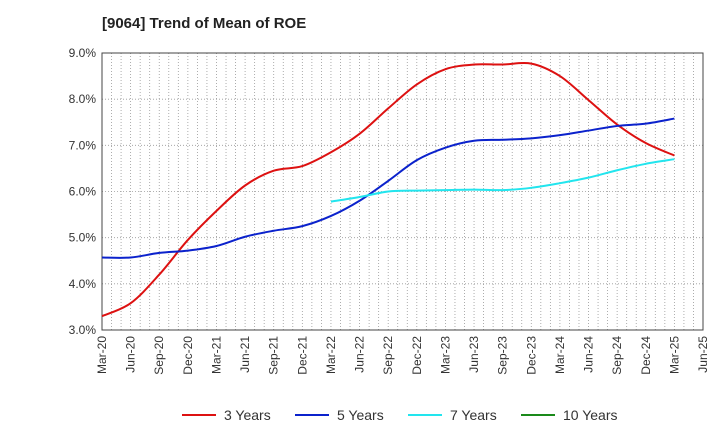 Image resolution: width=720 pixels, height=445 pixels. Describe the element at coordinates (445, 355) in the screenshot. I see `x-tick-label: Mar-23` at that location.